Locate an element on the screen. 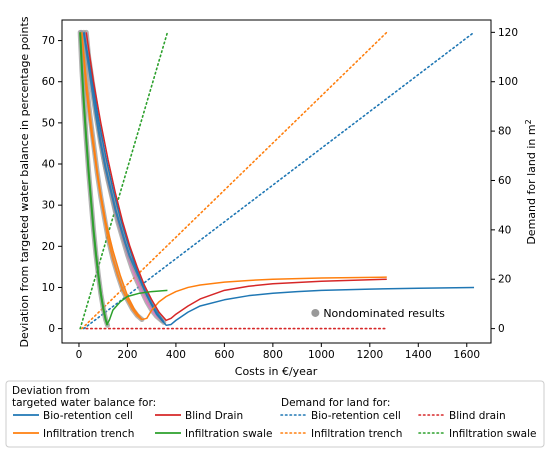  legend-box is located at coordinates (275, 414).